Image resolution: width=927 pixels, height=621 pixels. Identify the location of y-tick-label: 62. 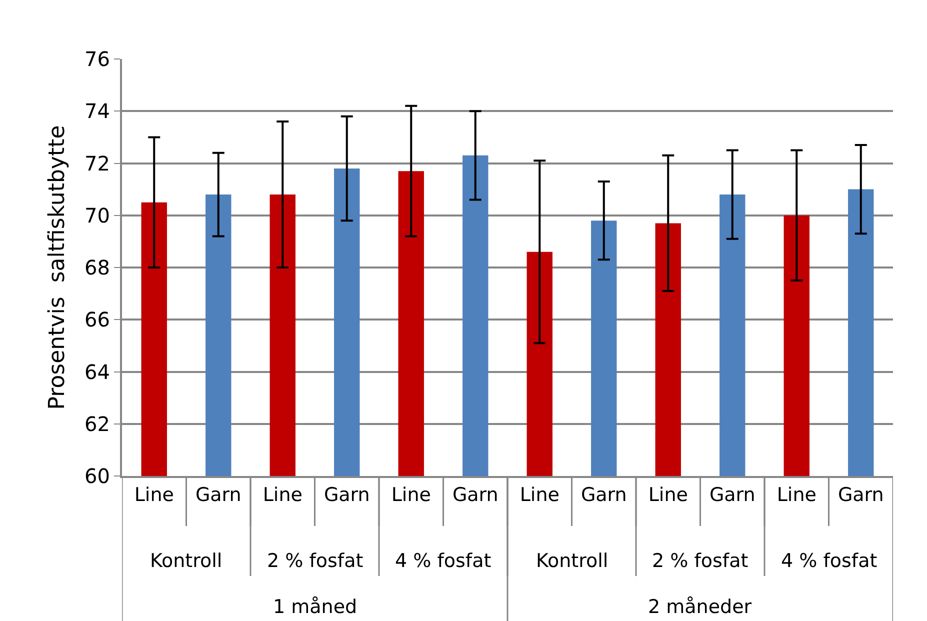
(97, 424).